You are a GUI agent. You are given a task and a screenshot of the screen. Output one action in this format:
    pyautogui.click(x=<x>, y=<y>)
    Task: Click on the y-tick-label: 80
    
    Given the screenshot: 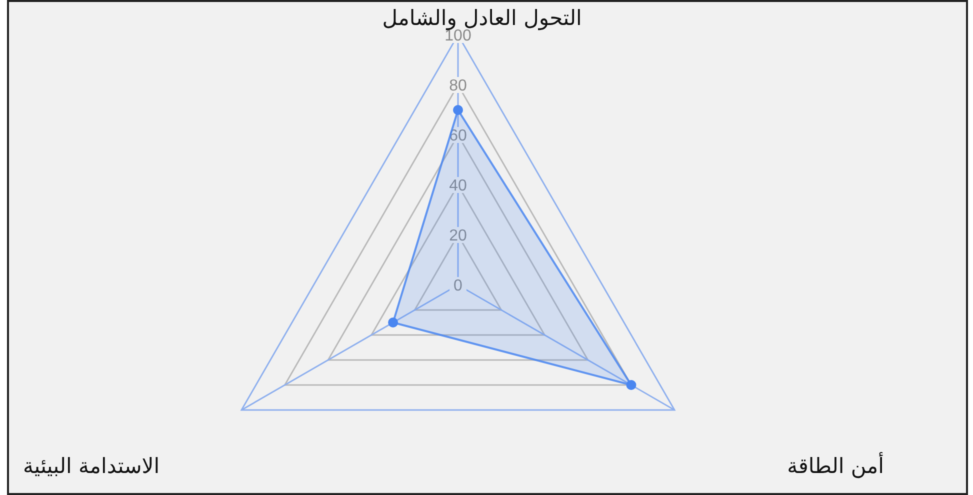 What is the action you would take?
    pyautogui.click(x=458, y=85)
    